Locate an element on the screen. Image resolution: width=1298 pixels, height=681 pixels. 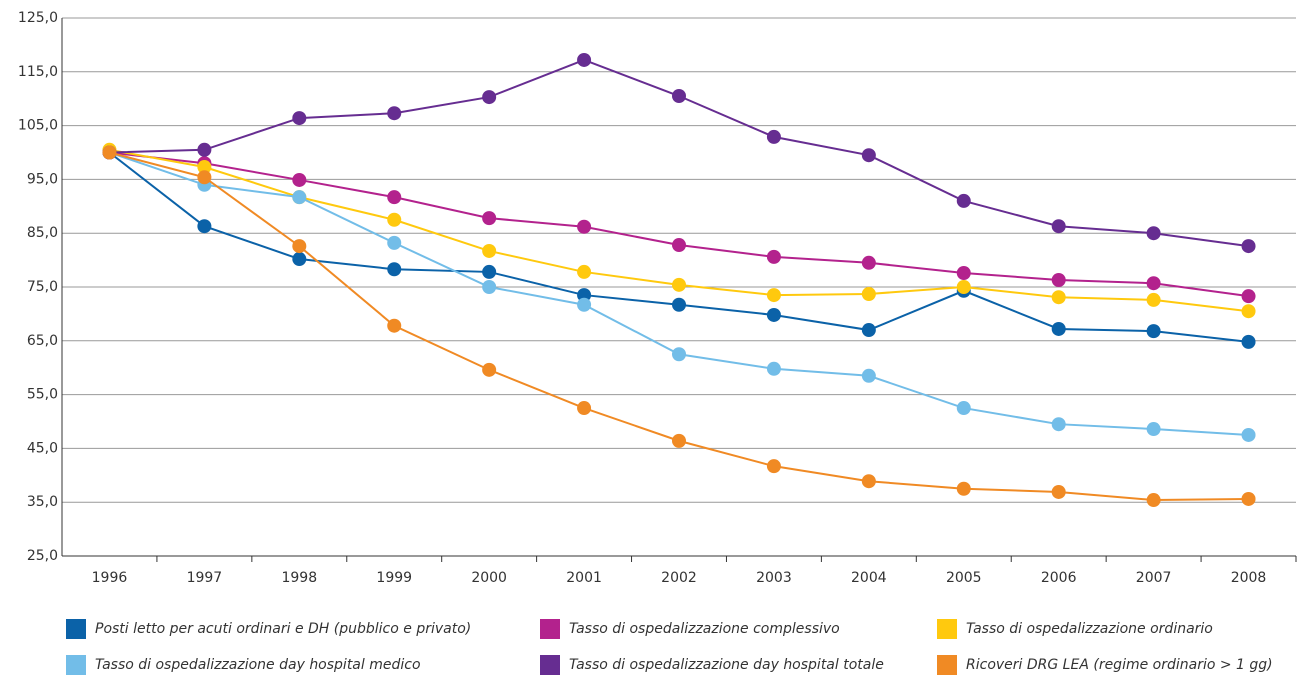
y-tick-label: 25,0 is located at coordinates (42, 556).